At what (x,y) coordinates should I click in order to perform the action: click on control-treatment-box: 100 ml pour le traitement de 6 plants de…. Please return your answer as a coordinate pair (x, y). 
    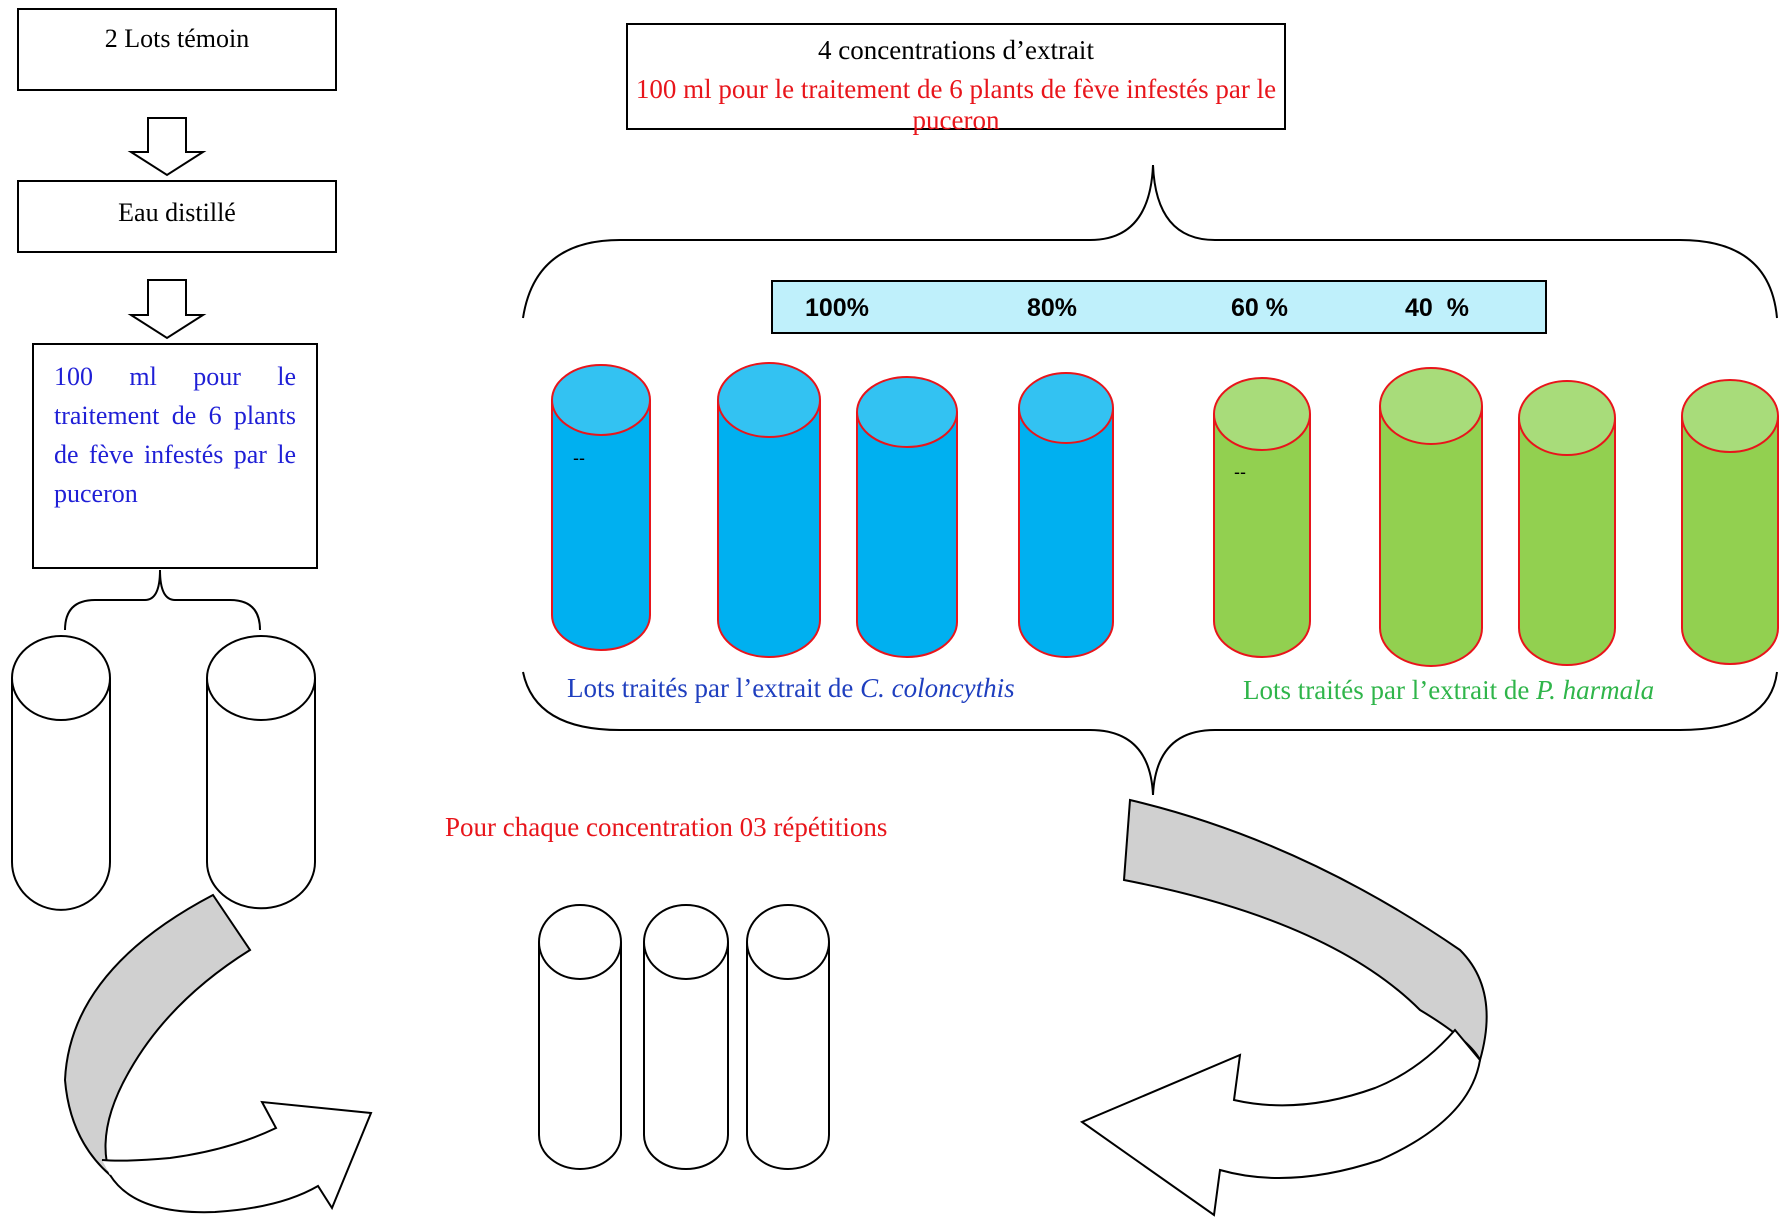
    Looking at the image, I should click on (175, 456).